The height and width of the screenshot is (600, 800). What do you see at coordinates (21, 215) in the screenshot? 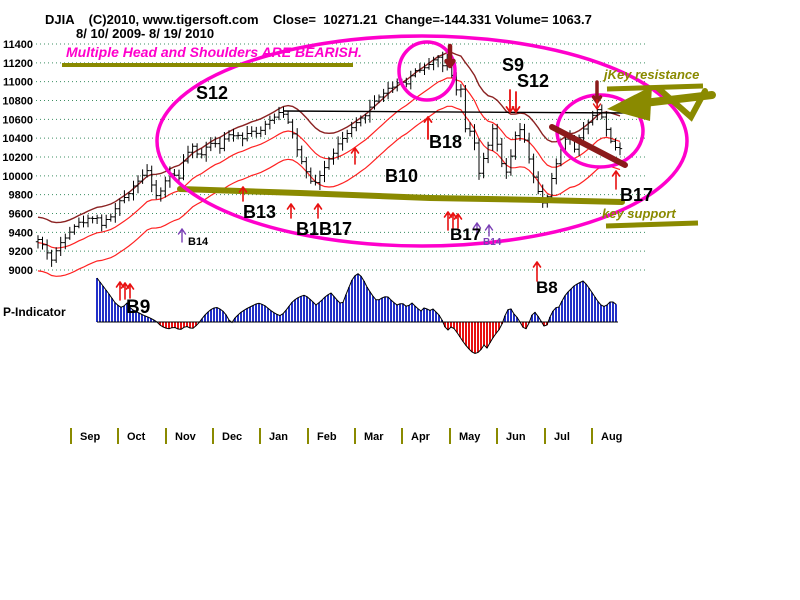
I see `y-axis-label: 9600` at bounding box center [21, 215].